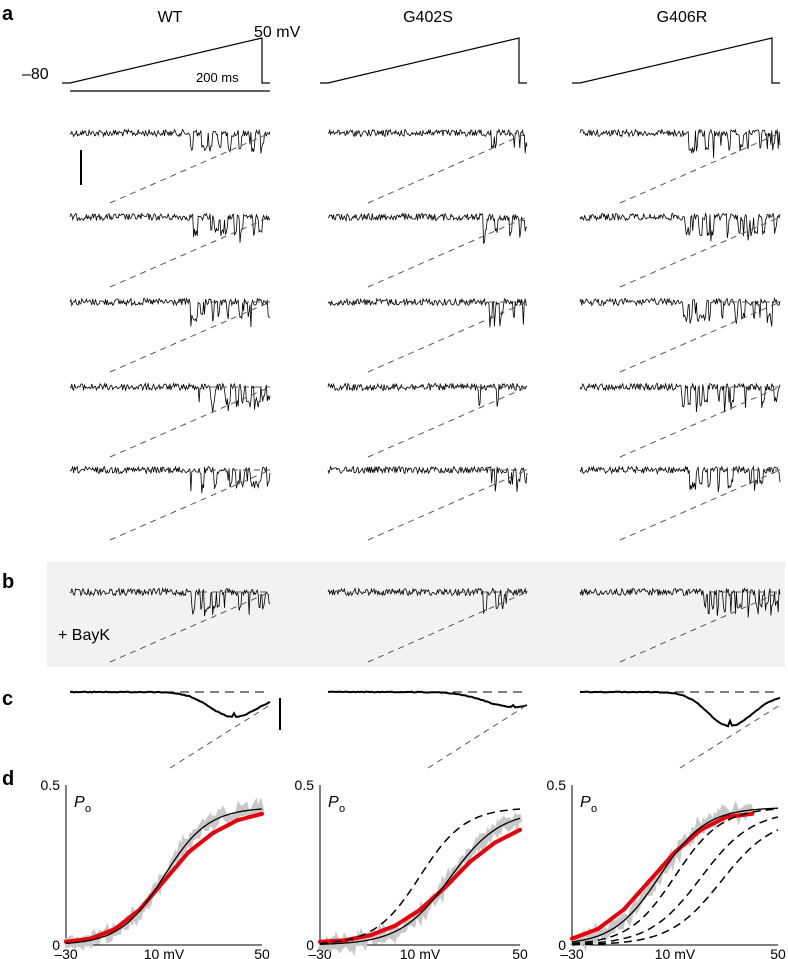 The image size is (788, 959). What do you see at coordinates (682, 17) in the screenshot?
I see `column-title-g406r: G406R` at bounding box center [682, 17].